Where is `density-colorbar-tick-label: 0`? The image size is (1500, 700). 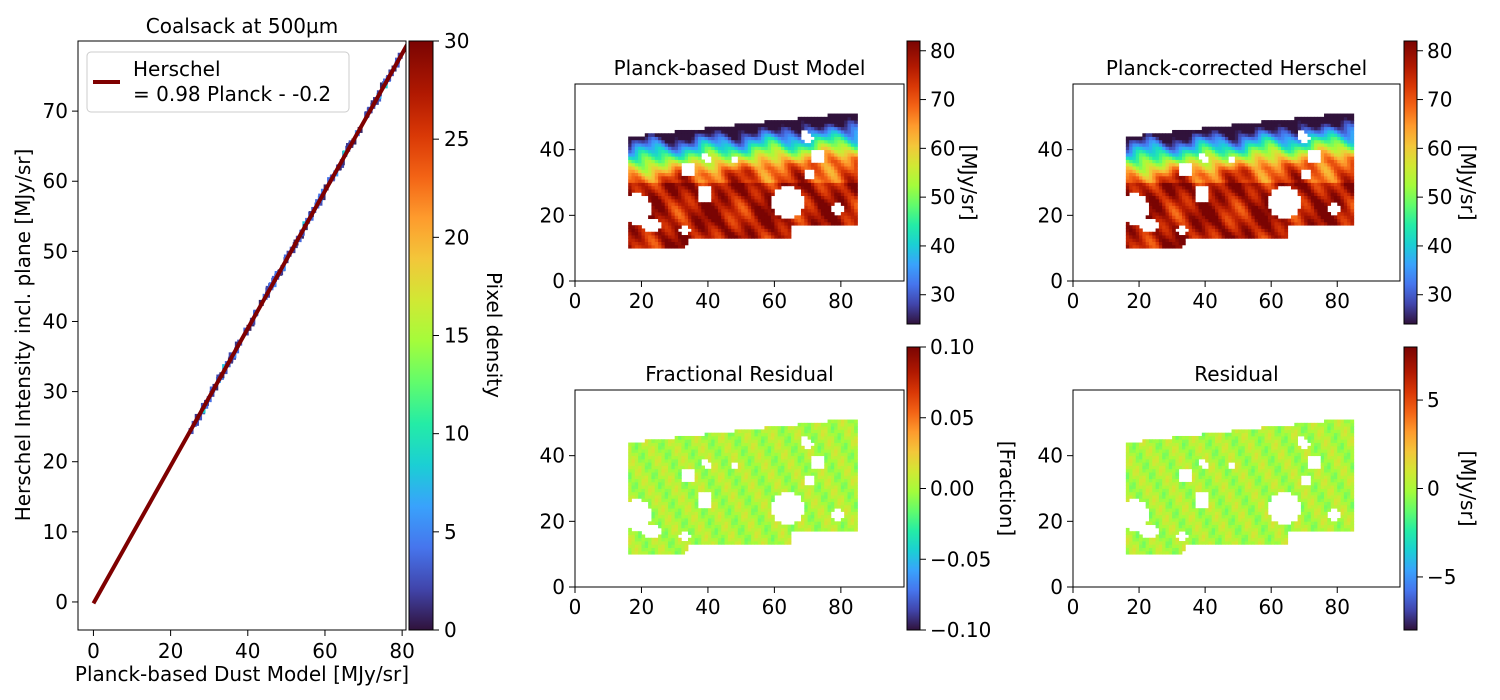
density-colorbar-tick-label: 0 is located at coordinates (450, 630).